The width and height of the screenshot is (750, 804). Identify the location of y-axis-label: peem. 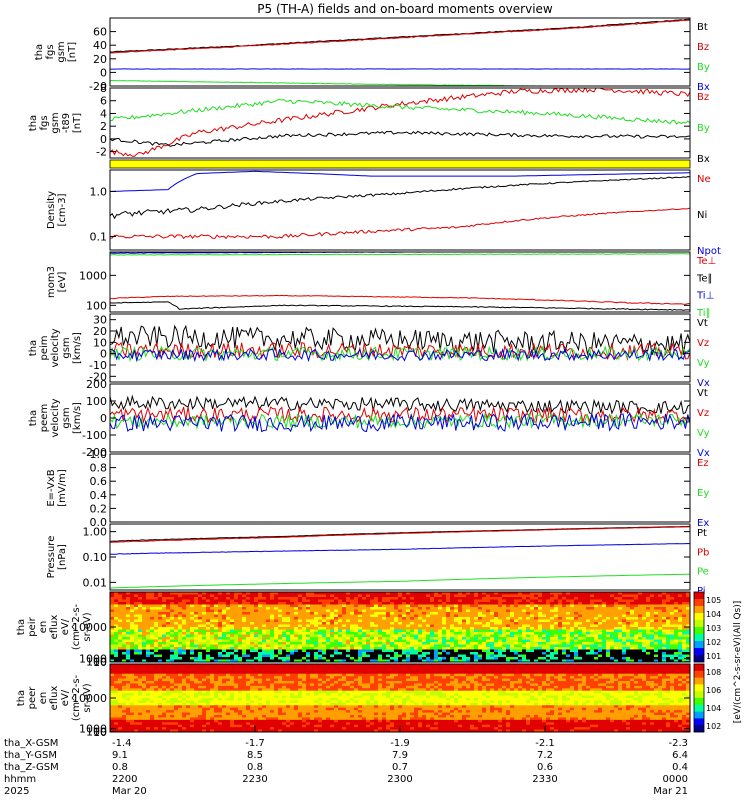
(44, 418).